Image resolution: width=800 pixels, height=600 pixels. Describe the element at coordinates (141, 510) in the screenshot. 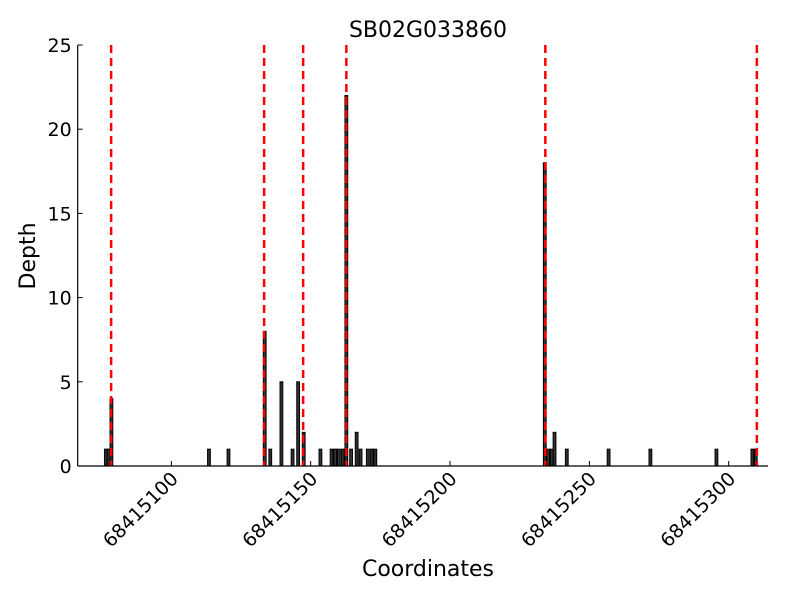

I see `x-tick-label: 68415100` at that location.